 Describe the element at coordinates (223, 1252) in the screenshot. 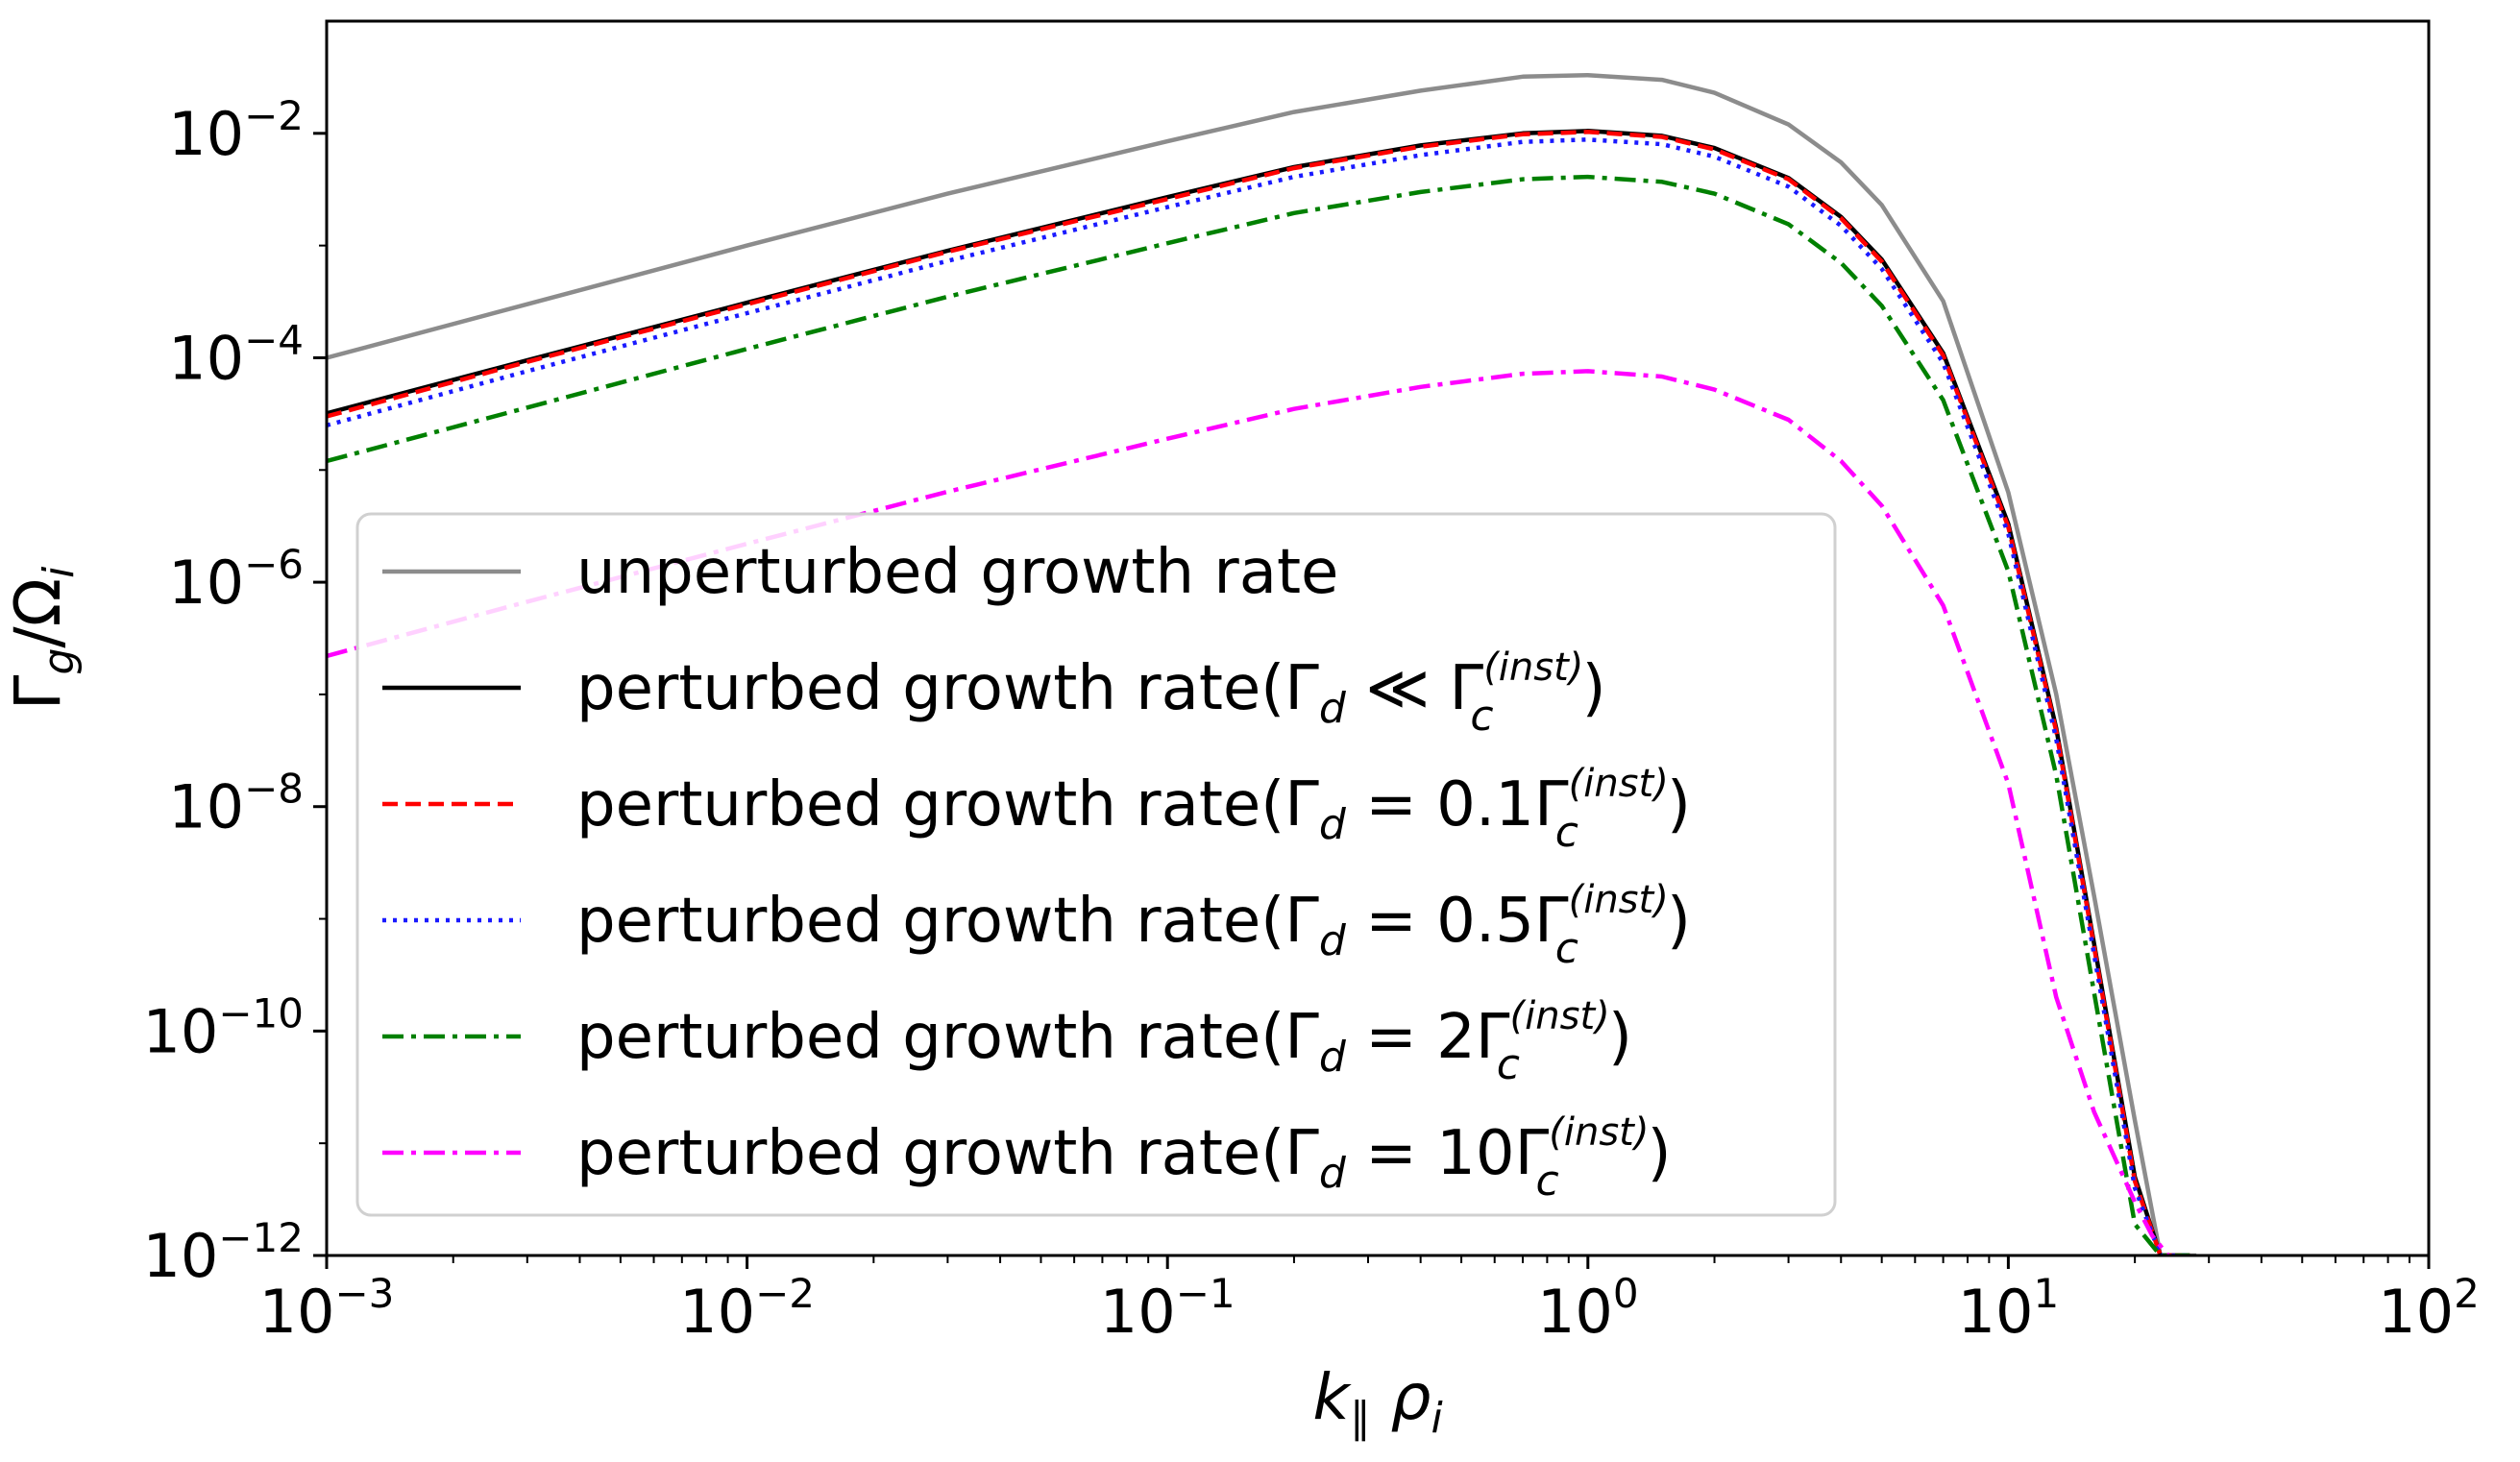

I see `y-tick-label: 10⁻¹²` at that location.